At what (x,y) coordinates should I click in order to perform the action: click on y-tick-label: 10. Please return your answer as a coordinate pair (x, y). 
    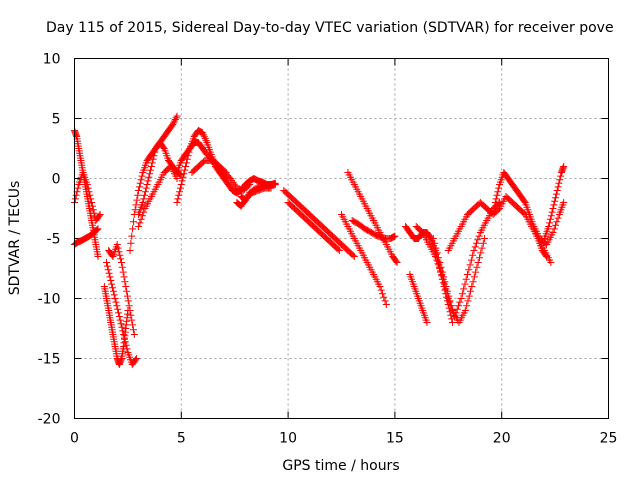
    Looking at the image, I should click on (52, 60).